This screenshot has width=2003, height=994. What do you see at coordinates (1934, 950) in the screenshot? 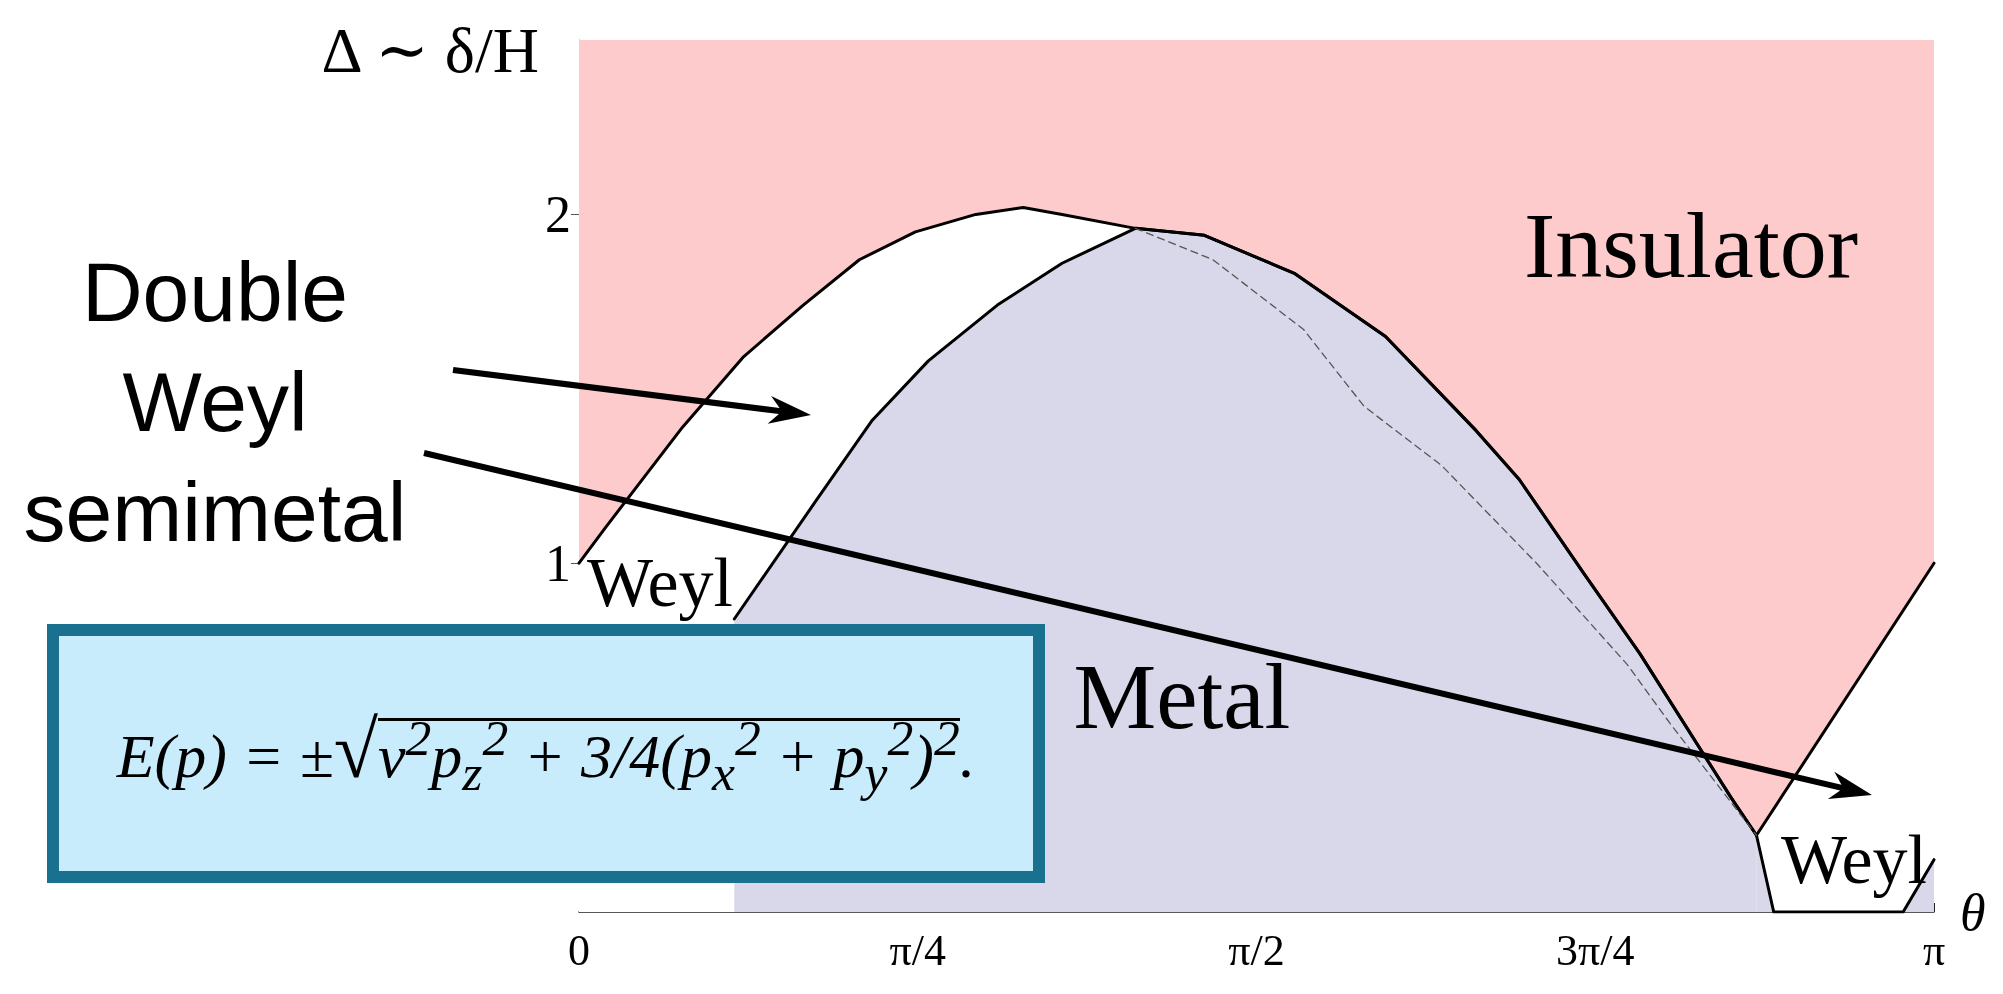
I see `x-tick-label: π` at bounding box center [1934, 950].